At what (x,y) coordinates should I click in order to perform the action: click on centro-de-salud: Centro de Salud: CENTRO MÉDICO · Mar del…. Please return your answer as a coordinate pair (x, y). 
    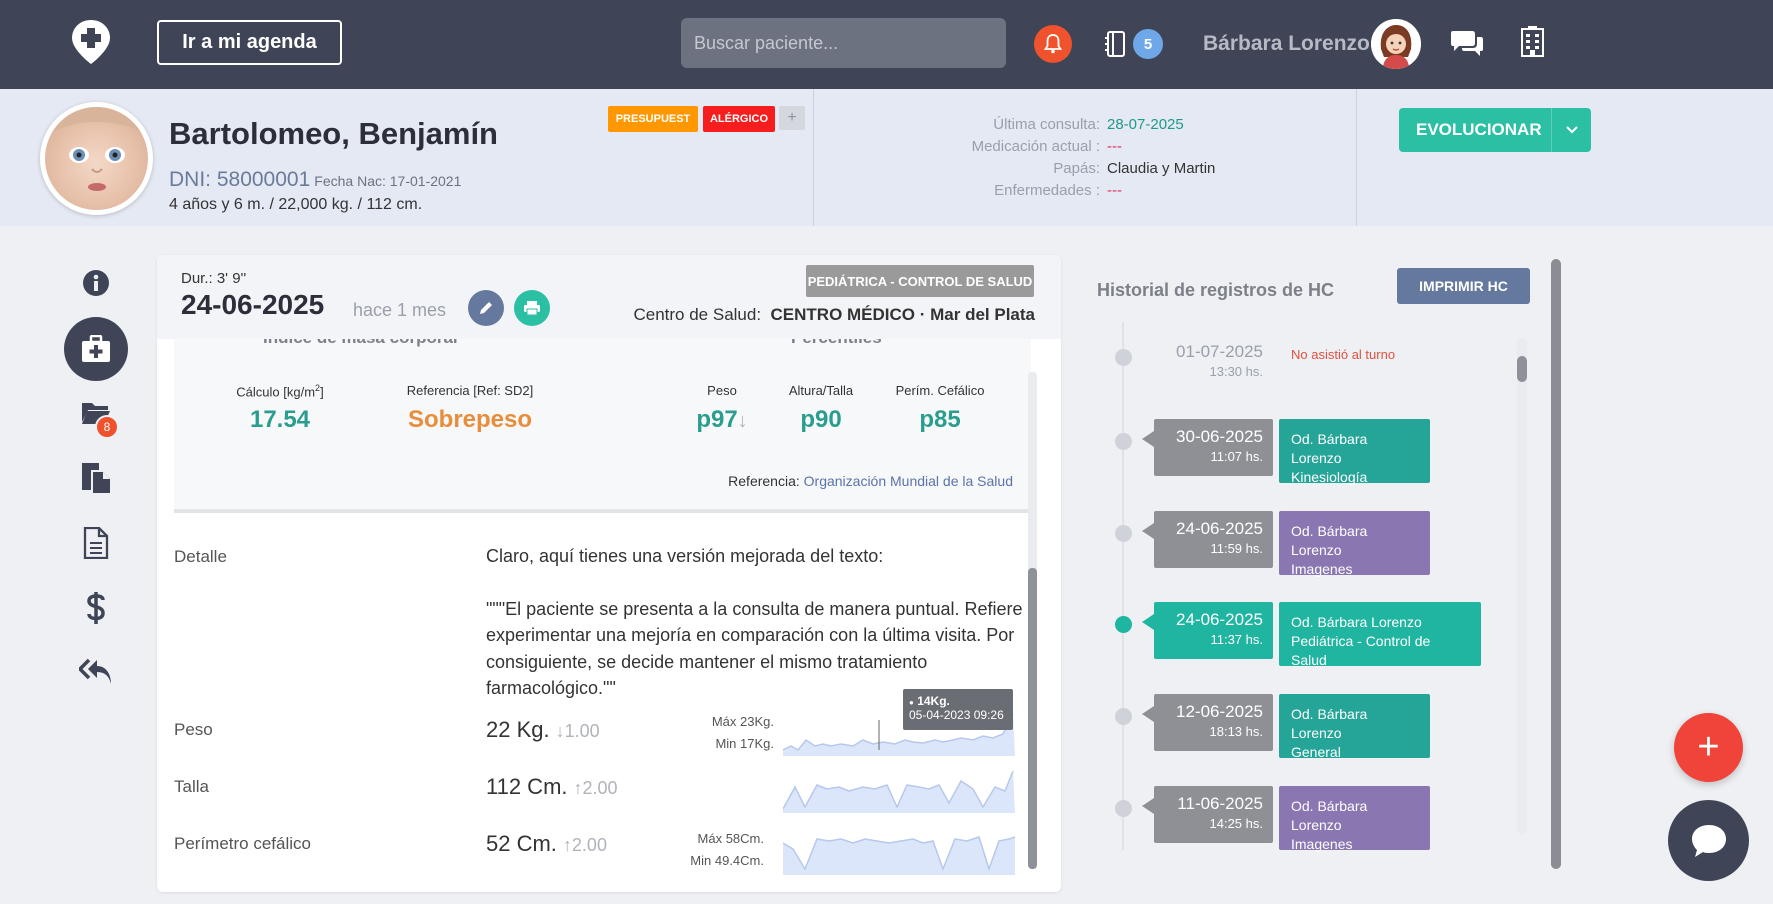
    Looking at the image, I should click on (834, 315).